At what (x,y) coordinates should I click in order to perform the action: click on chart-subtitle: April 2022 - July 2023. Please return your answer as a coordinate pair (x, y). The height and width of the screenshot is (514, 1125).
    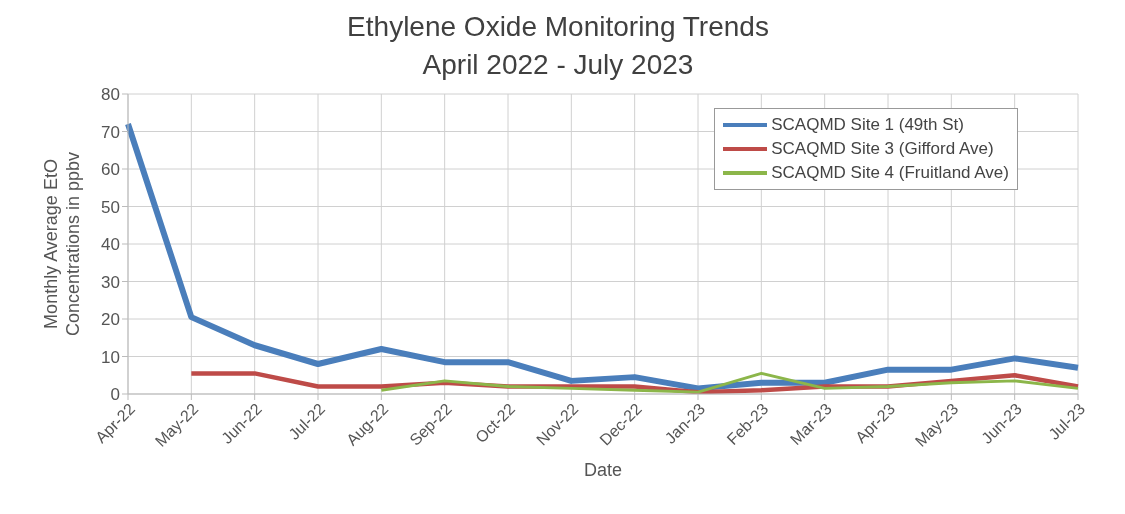
    Looking at the image, I should click on (558, 65).